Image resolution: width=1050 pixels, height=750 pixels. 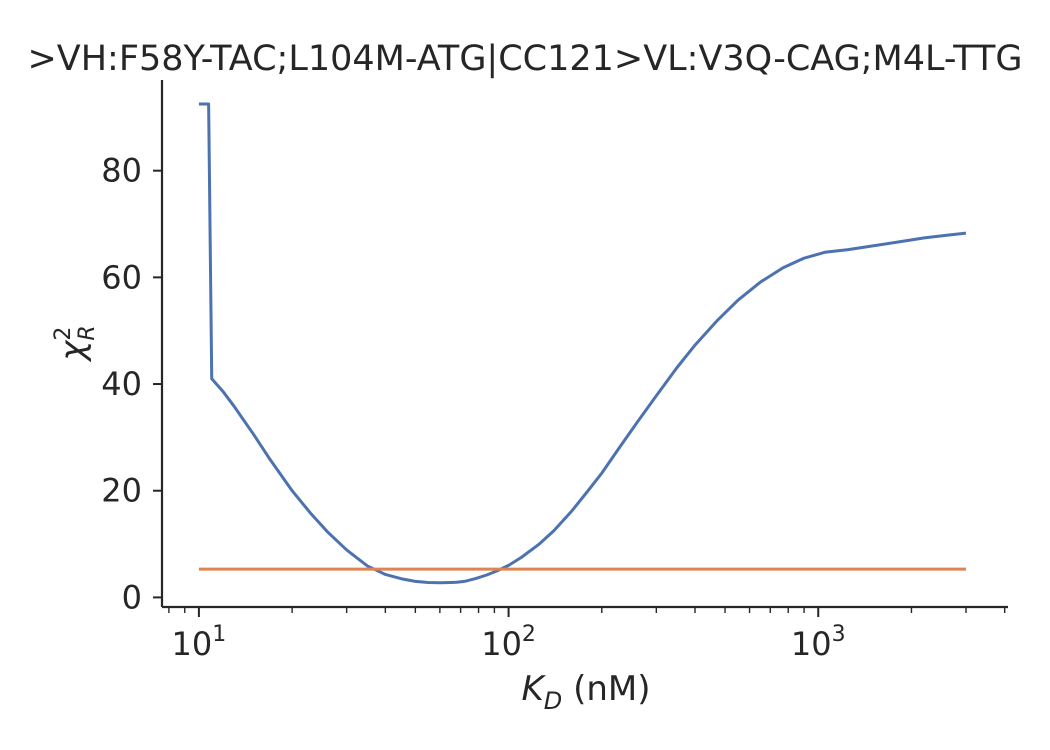 What do you see at coordinates (63, 334) in the screenshot?
I see `y-axis-label-superscript: 2` at bounding box center [63, 334].